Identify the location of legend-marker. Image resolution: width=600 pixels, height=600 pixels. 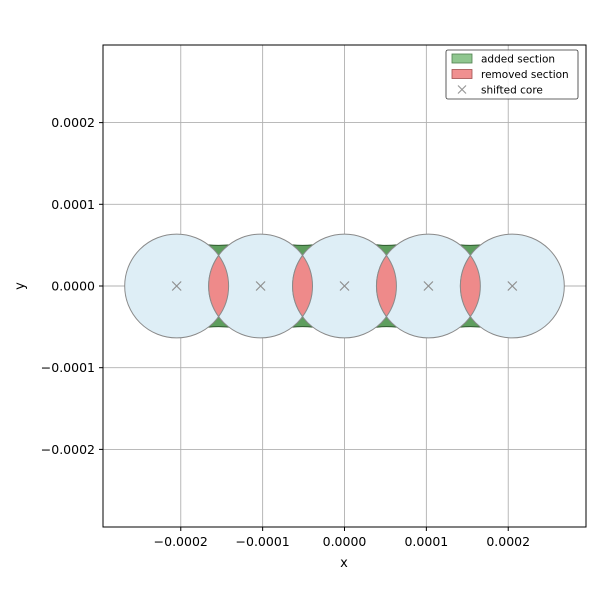
(462, 89).